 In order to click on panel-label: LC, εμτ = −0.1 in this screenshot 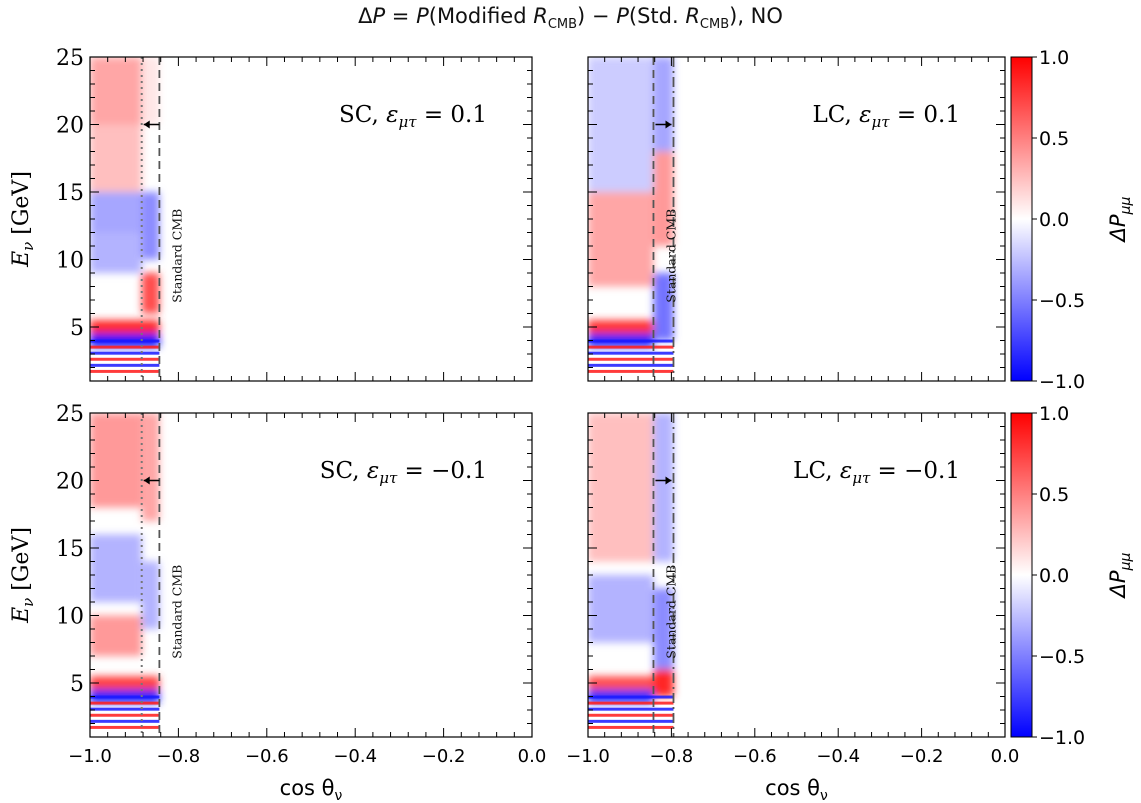, I will do `click(876, 472)`.